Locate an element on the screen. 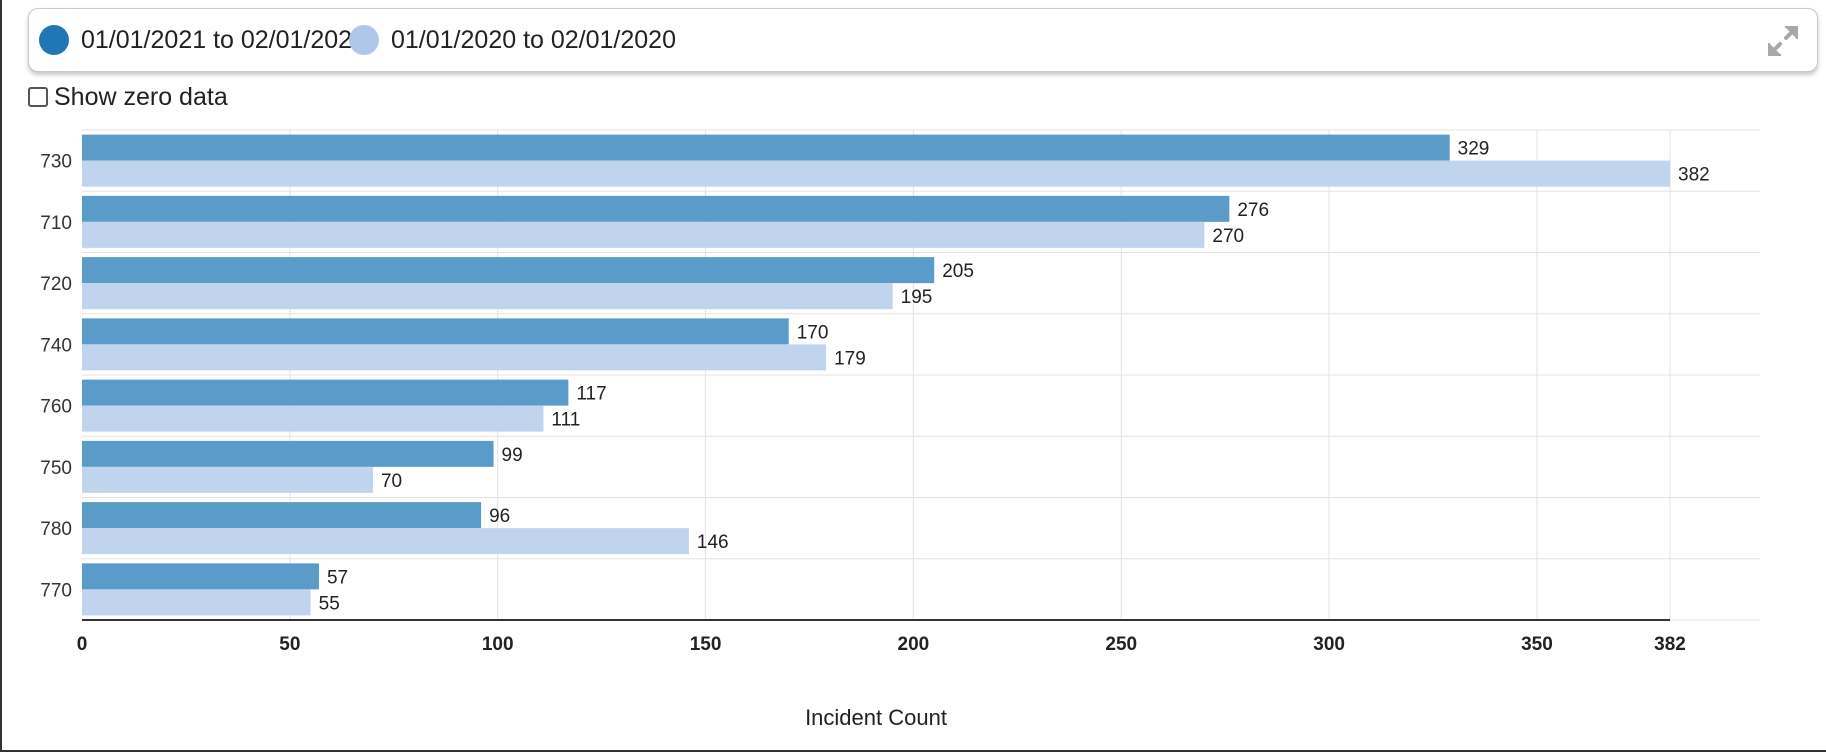 The image size is (1826, 752). x-tick-label: 0 is located at coordinates (82, 644).